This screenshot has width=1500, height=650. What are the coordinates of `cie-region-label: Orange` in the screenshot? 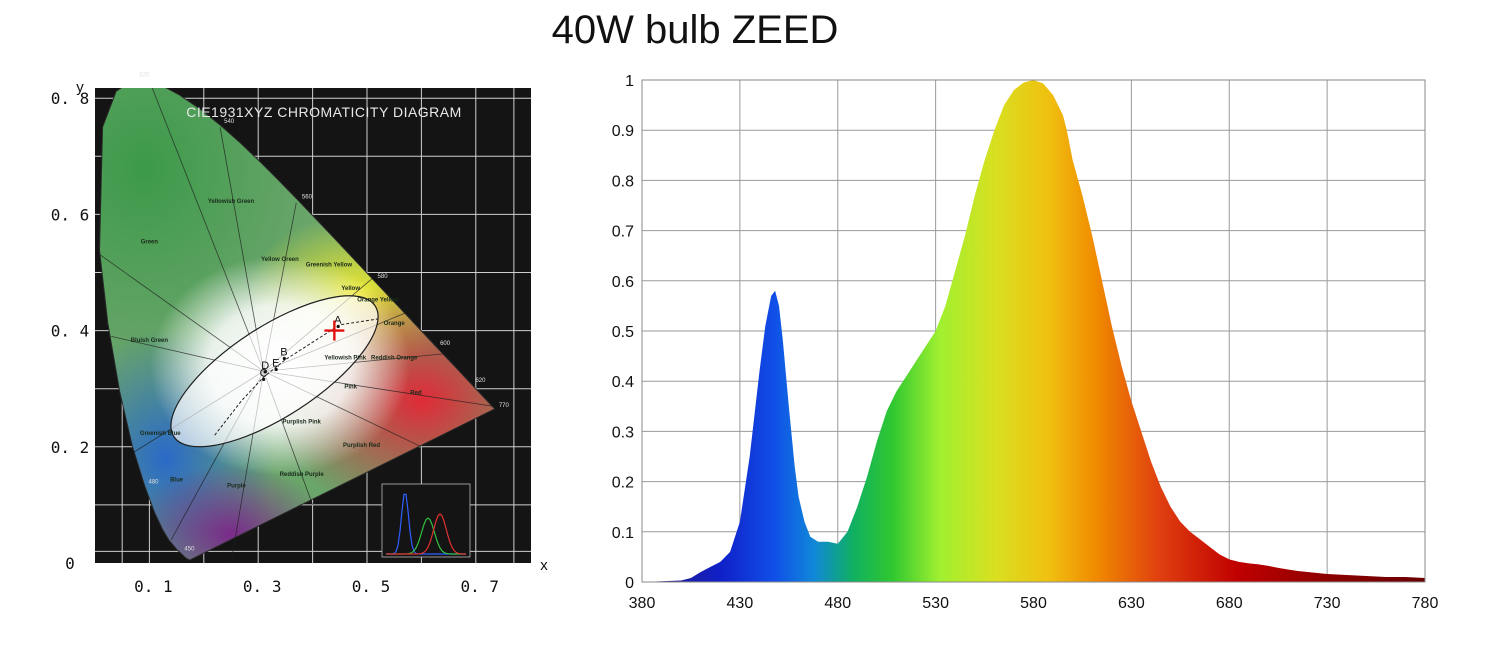 It's located at (395, 324).